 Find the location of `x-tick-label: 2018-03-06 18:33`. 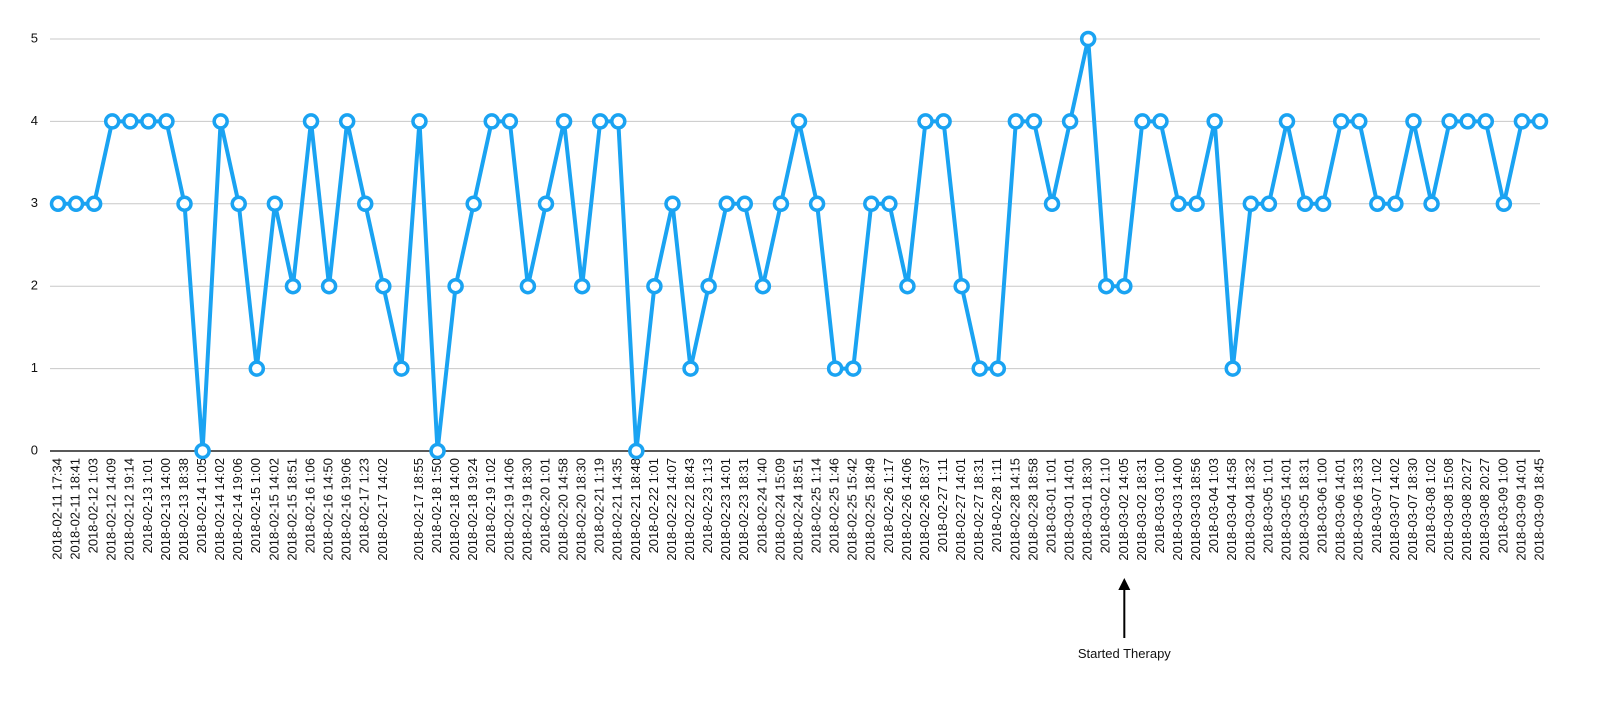

x-tick-label: 2018-03-06 18:33 is located at coordinates (1358, 509).